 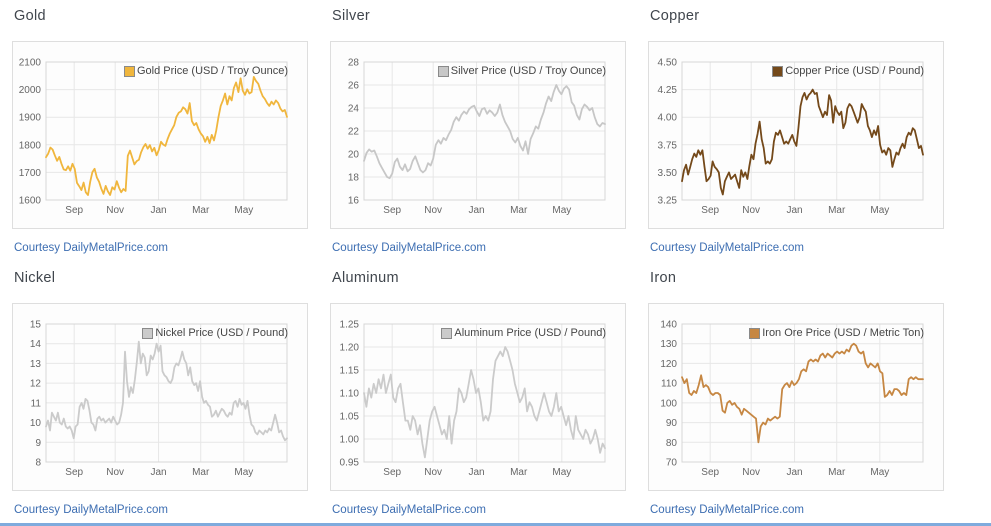 I want to click on nickel-price-line-chart: 15 14 13 12 11 10 9 8 Sep Nov Jan Mar May, so click(x=159, y=399).